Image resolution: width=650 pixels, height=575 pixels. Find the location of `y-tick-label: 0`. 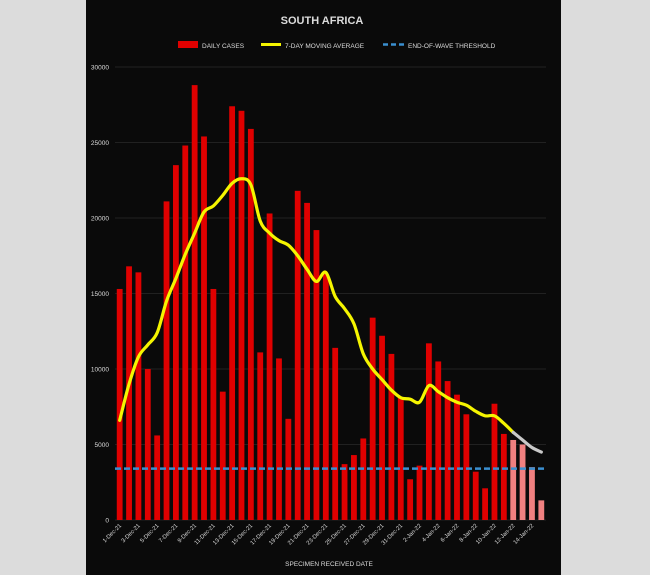

y-tick-label: 0 is located at coordinates (107, 521).